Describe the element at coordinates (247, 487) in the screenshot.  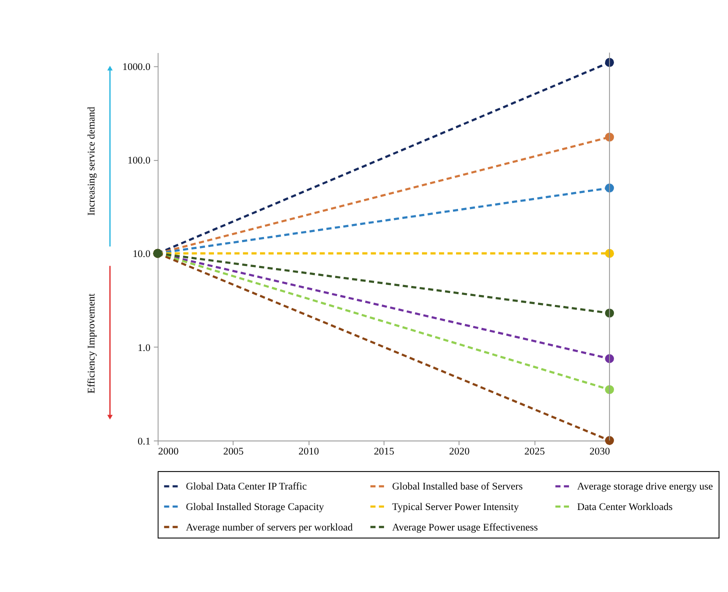
I see `legend-label: Global Data Center IP Traffic` at that location.